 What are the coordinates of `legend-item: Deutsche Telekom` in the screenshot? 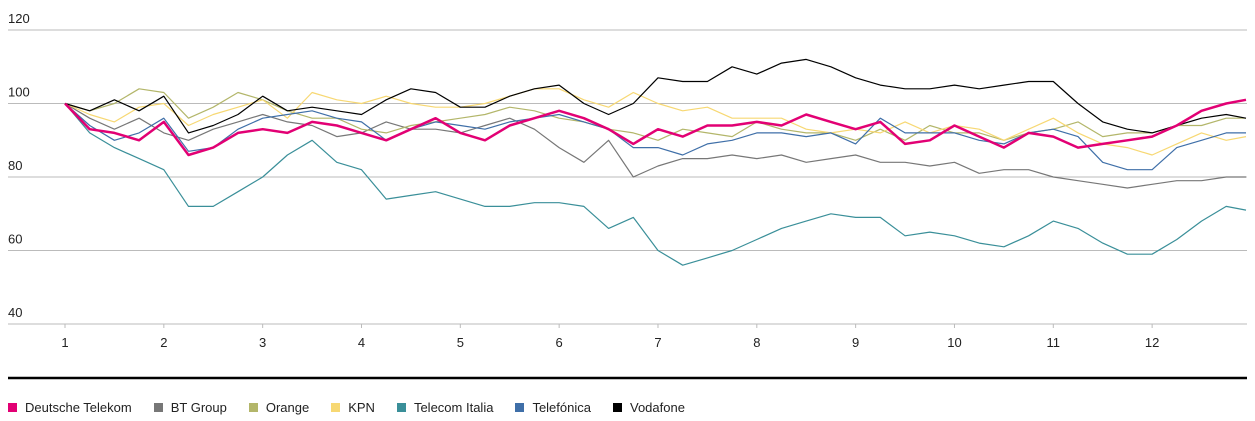 It's located at (70, 407).